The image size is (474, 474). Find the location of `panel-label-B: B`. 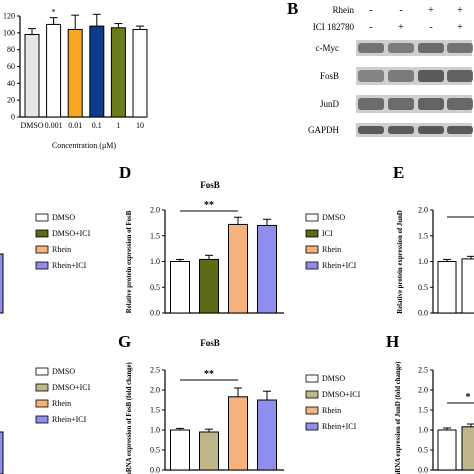

panel-label-B: B is located at coordinates (292, 9).